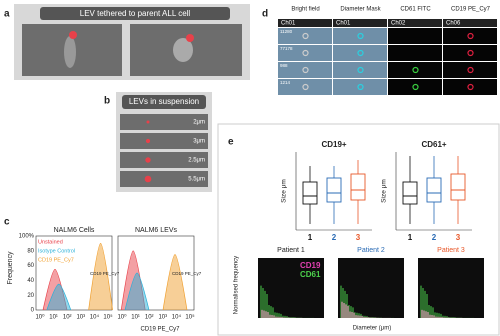  Describe the element at coordinates (30, 281) in the screenshot. I see `y-tick-label: 40` at that location.